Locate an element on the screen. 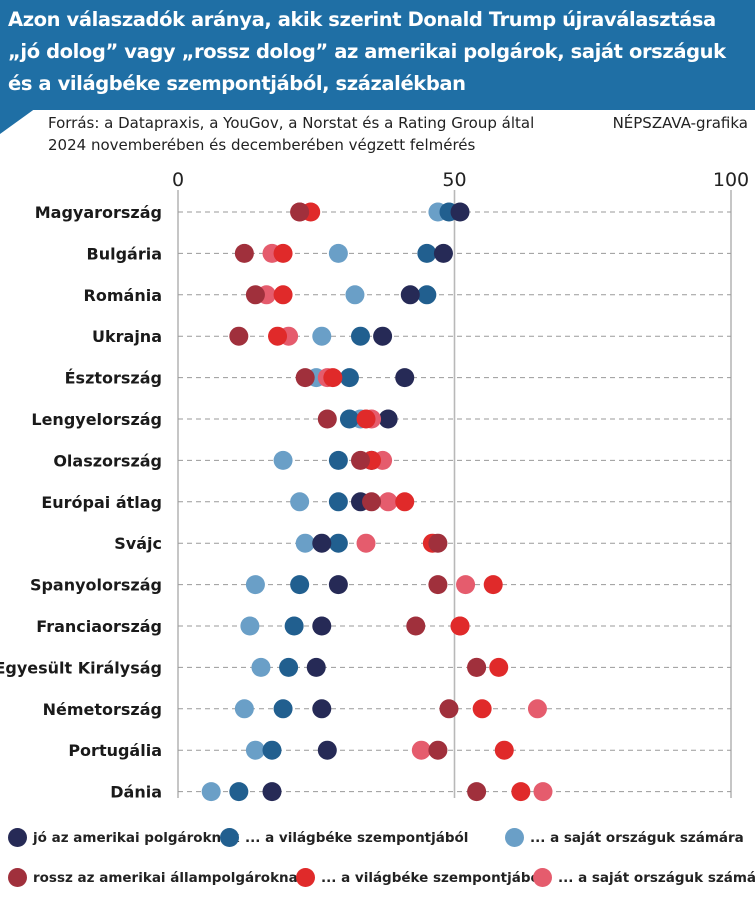  category-label: Lengyelország is located at coordinates (96, 419).